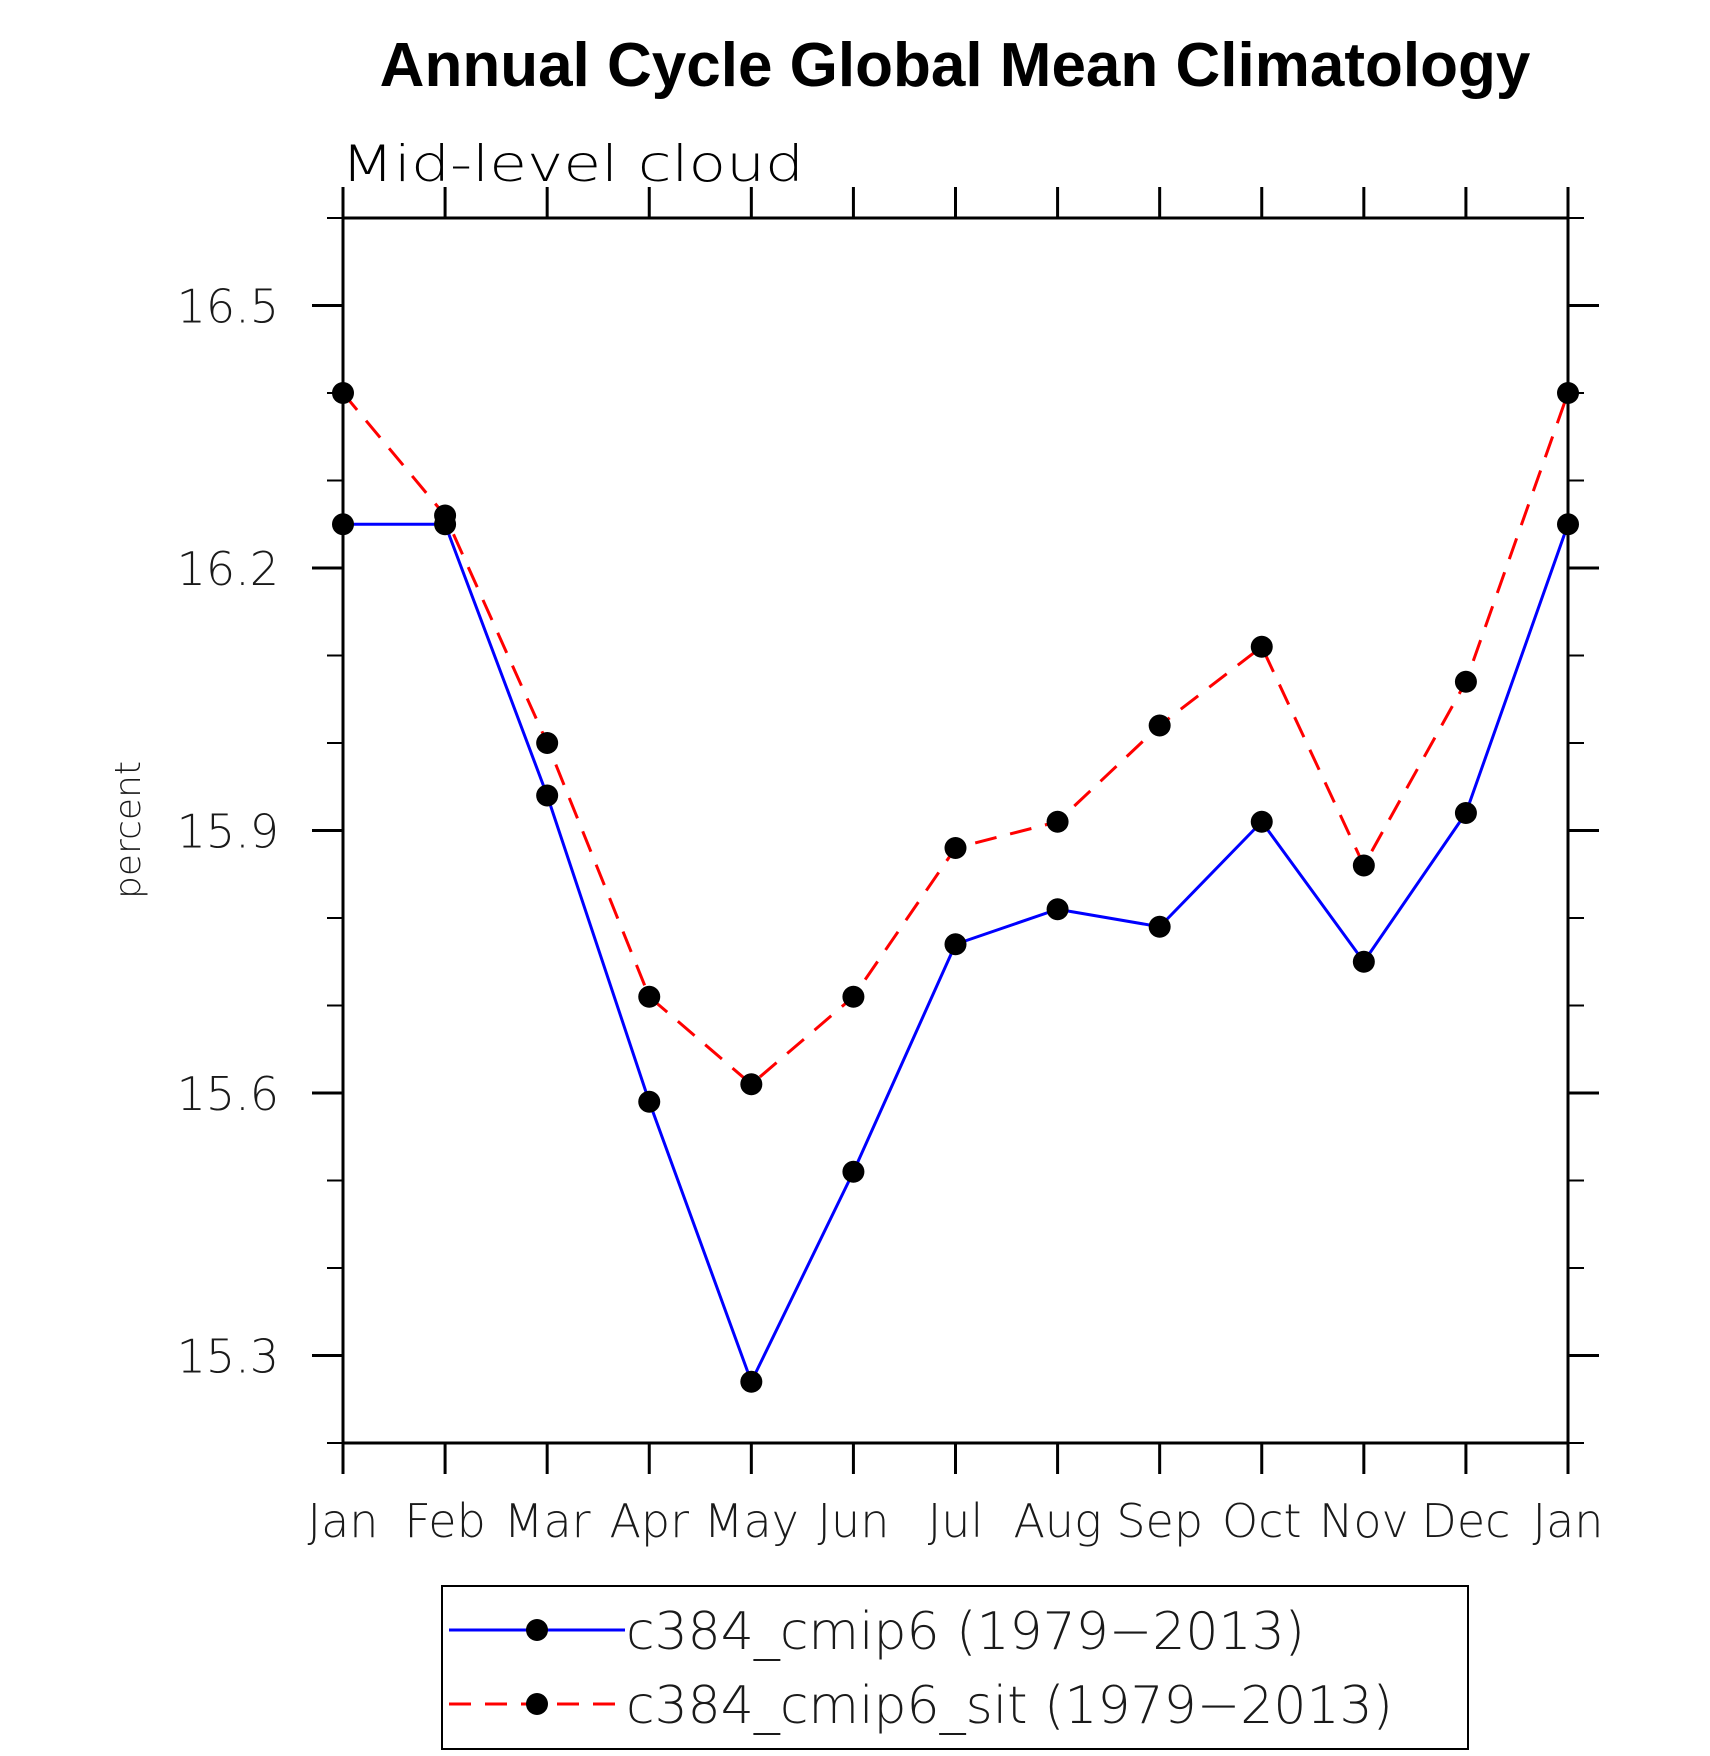  Describe the element at coordinates (547, 1521) in the screenshot. I see `x-tick-label: Mar` at that location.